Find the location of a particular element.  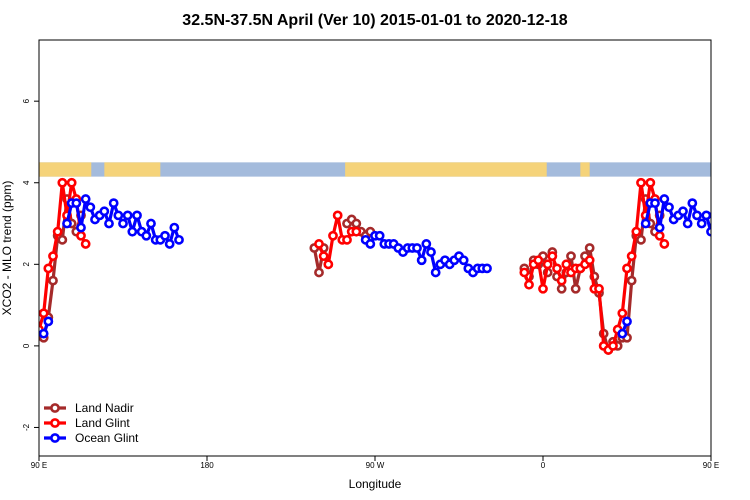

x-axis-label: Longitude is located at coordinates (375, 484).